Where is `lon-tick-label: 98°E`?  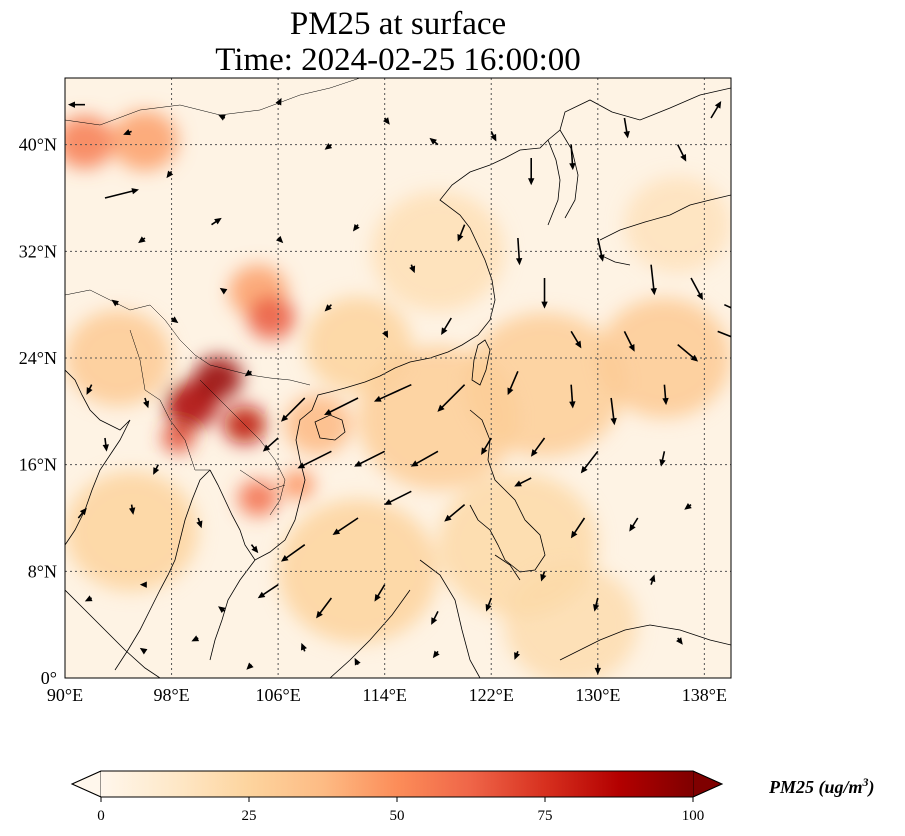 lon-tick-label: 98°E is located at coordinates (171, 695).